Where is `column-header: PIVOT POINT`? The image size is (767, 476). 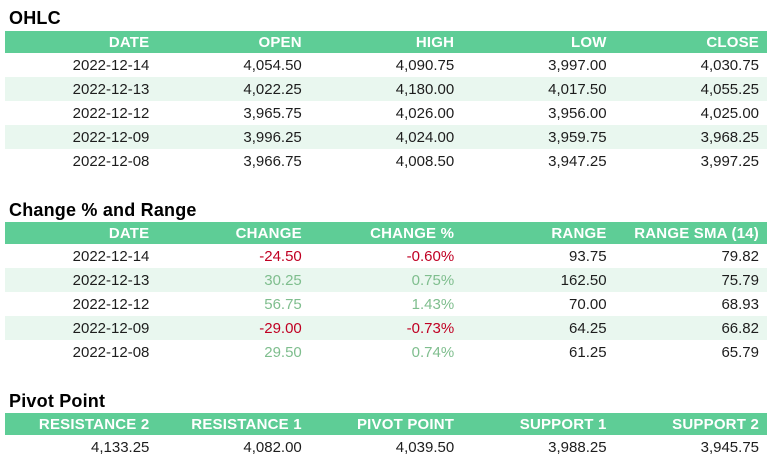 column-header: PIVOT POINT is located at coordinates (386, 424).